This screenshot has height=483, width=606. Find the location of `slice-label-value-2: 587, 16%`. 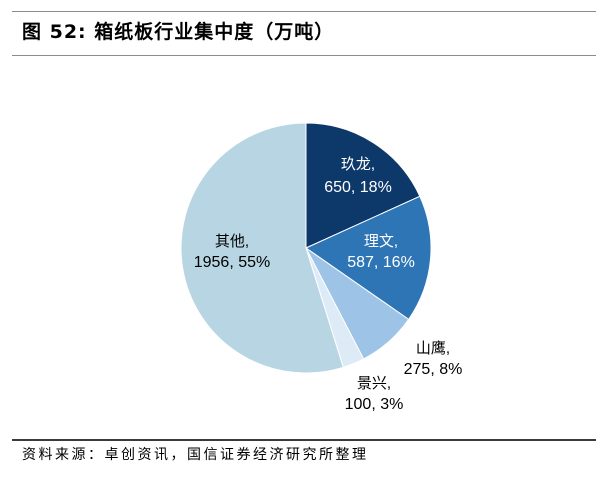

slice-label-value-2: 587, 16% is located at coordinates (381, 262).